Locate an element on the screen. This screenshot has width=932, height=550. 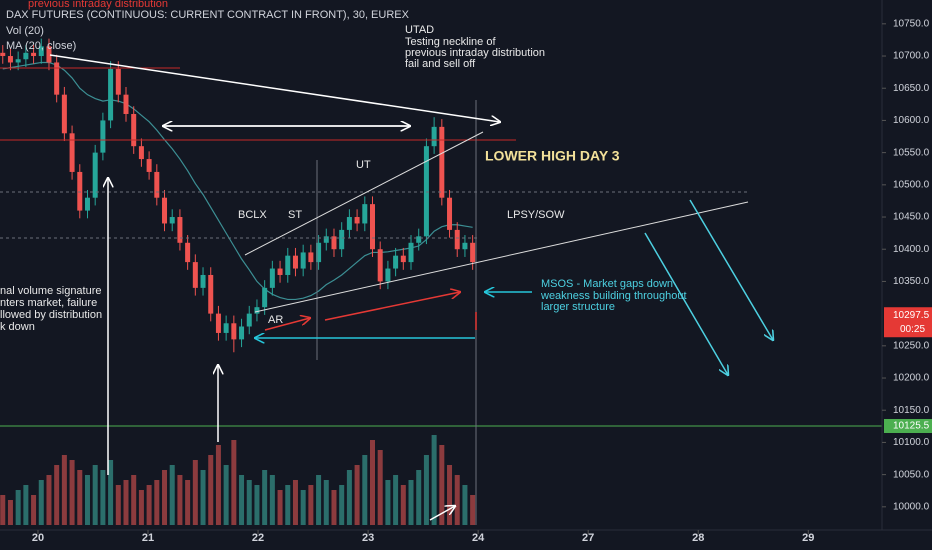
y-tick-label: 10100.0 is located at coordinates (911, 442).